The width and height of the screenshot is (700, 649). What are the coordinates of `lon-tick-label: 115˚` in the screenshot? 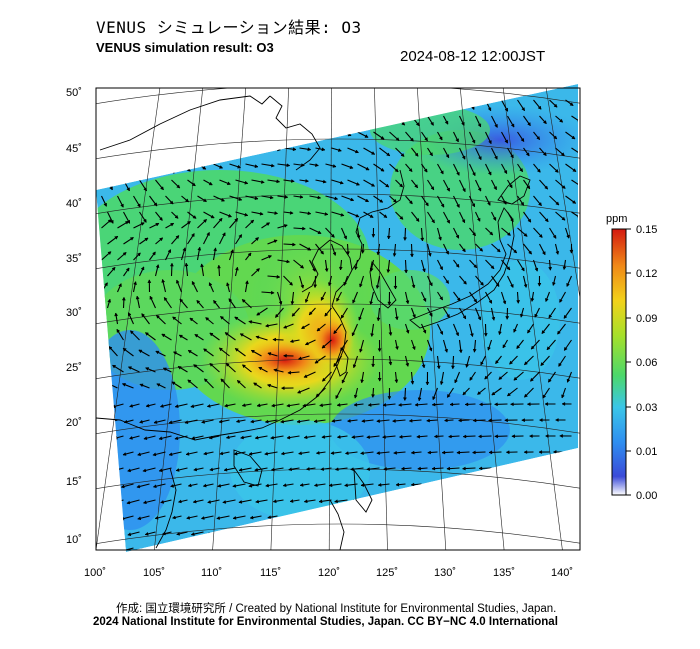 It's located at (270, 573).